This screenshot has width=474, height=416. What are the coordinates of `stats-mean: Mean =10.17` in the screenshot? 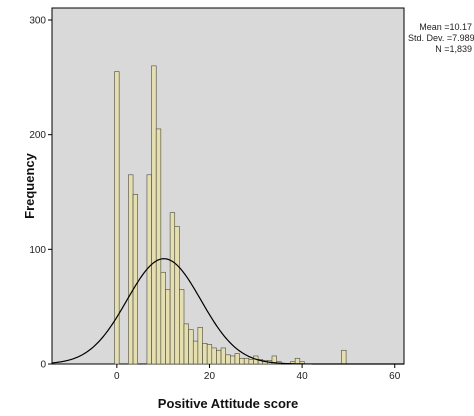 It's located at (445, 27).